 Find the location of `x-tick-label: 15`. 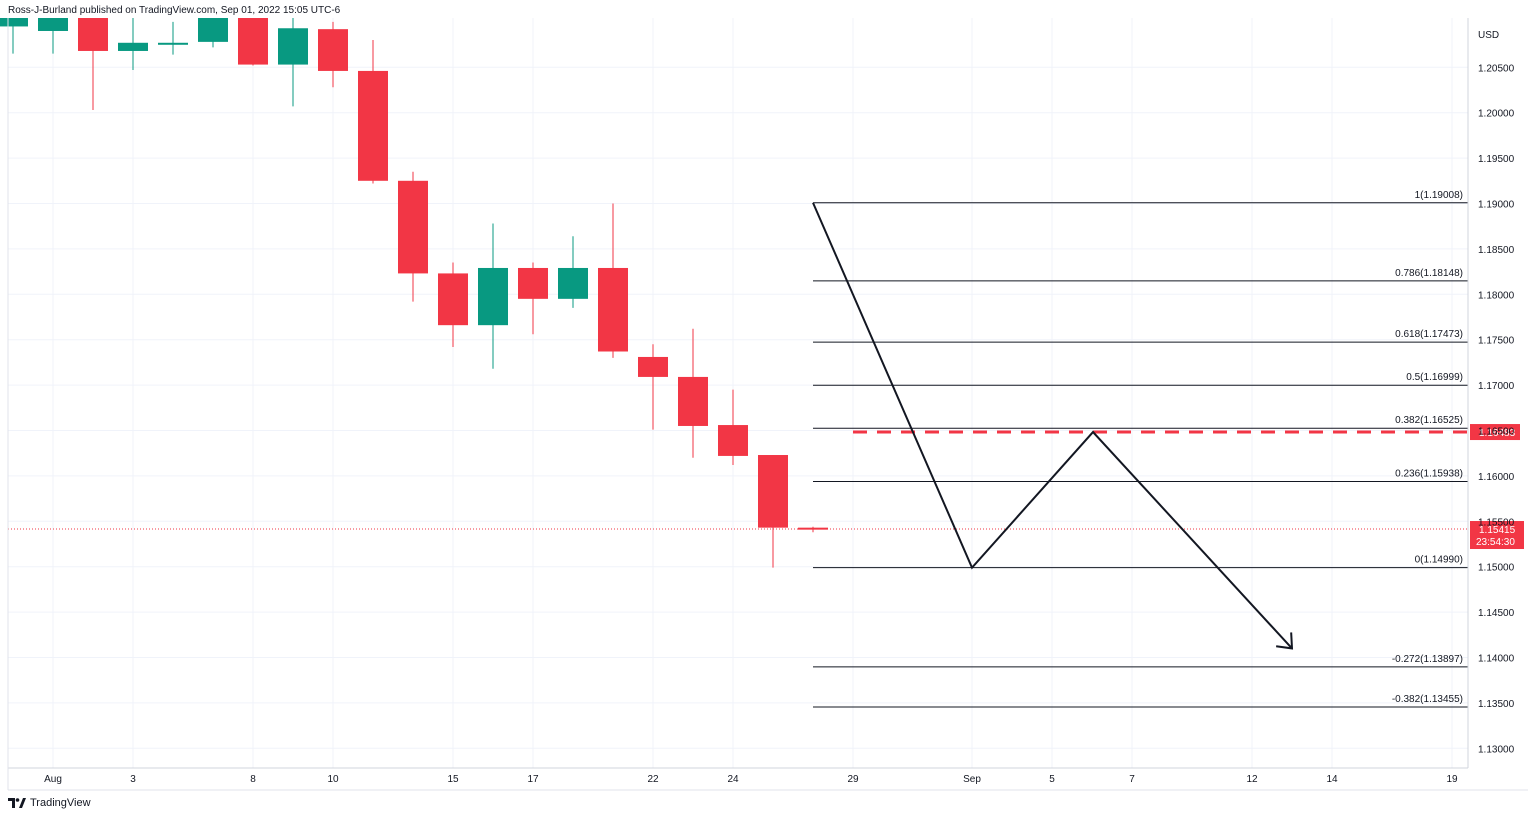

x-tick-label: 15 is located at coordinates (453, 779).